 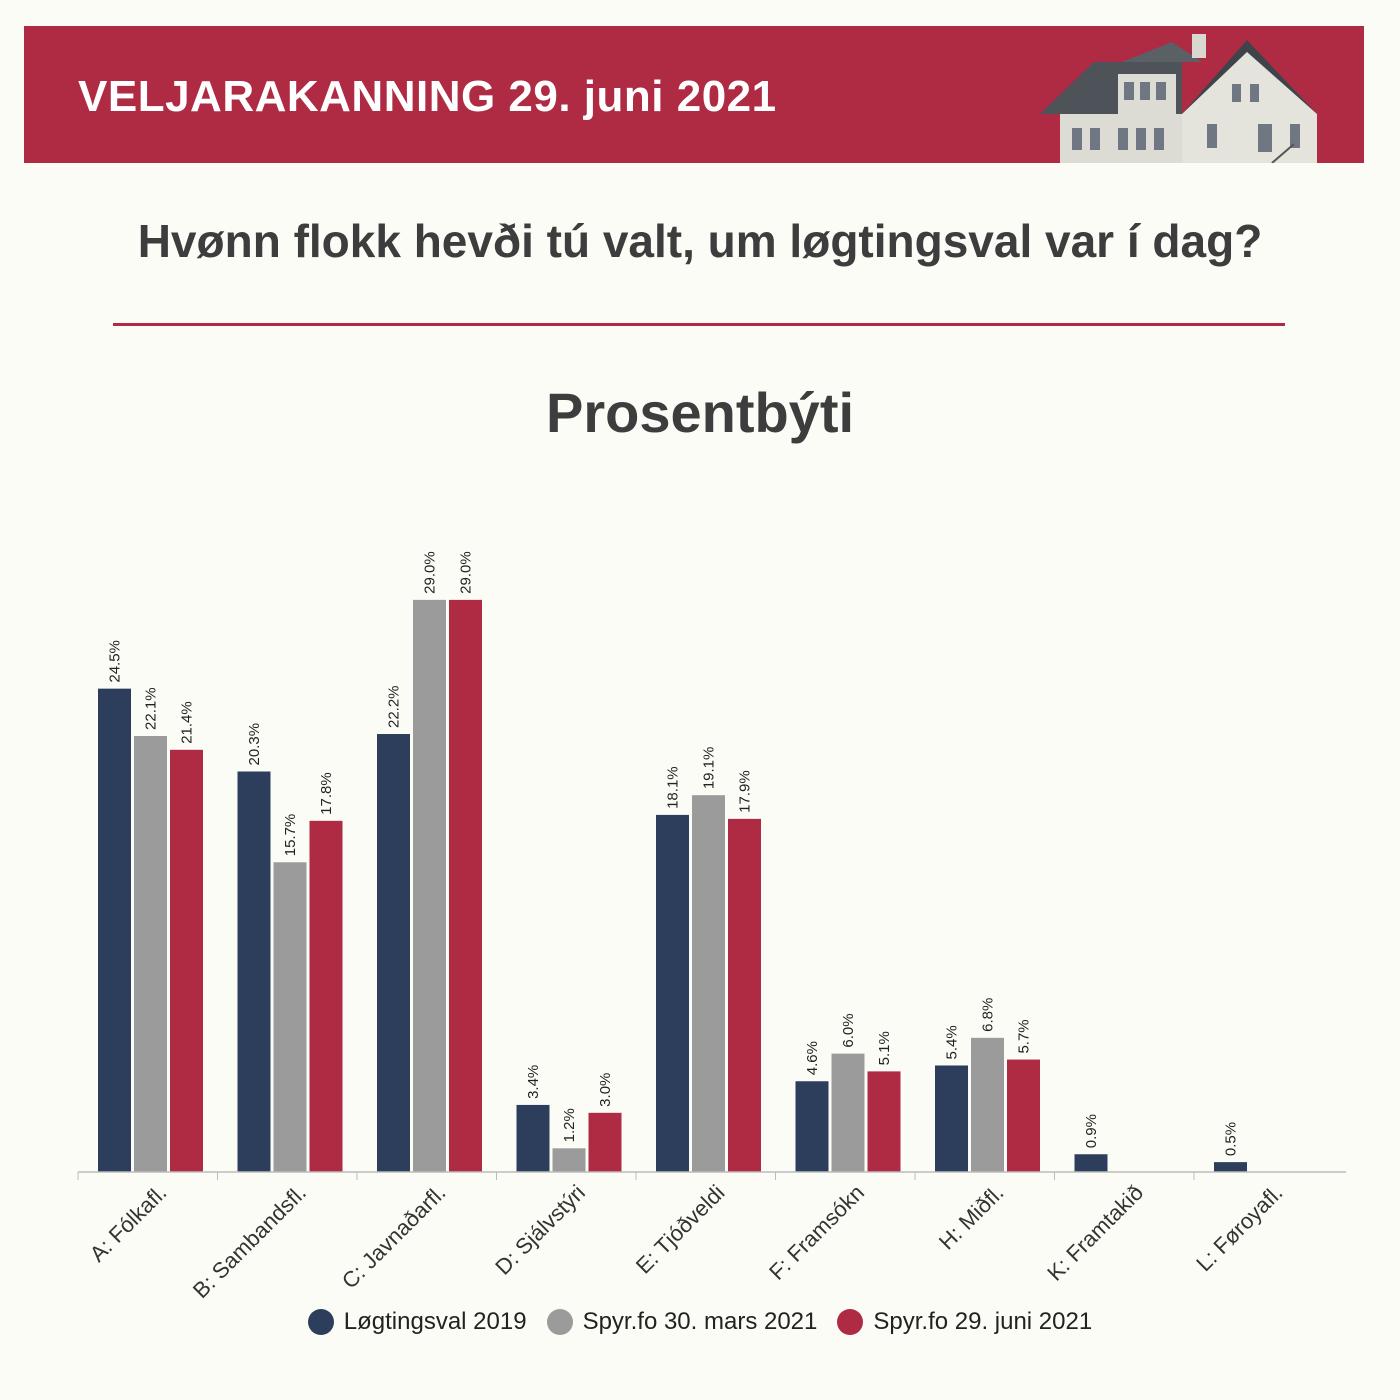 What do you see at coordinates (290, 835) in the screenshot?
I see `data-label: 15.7%` at bounding box center [290, 835].